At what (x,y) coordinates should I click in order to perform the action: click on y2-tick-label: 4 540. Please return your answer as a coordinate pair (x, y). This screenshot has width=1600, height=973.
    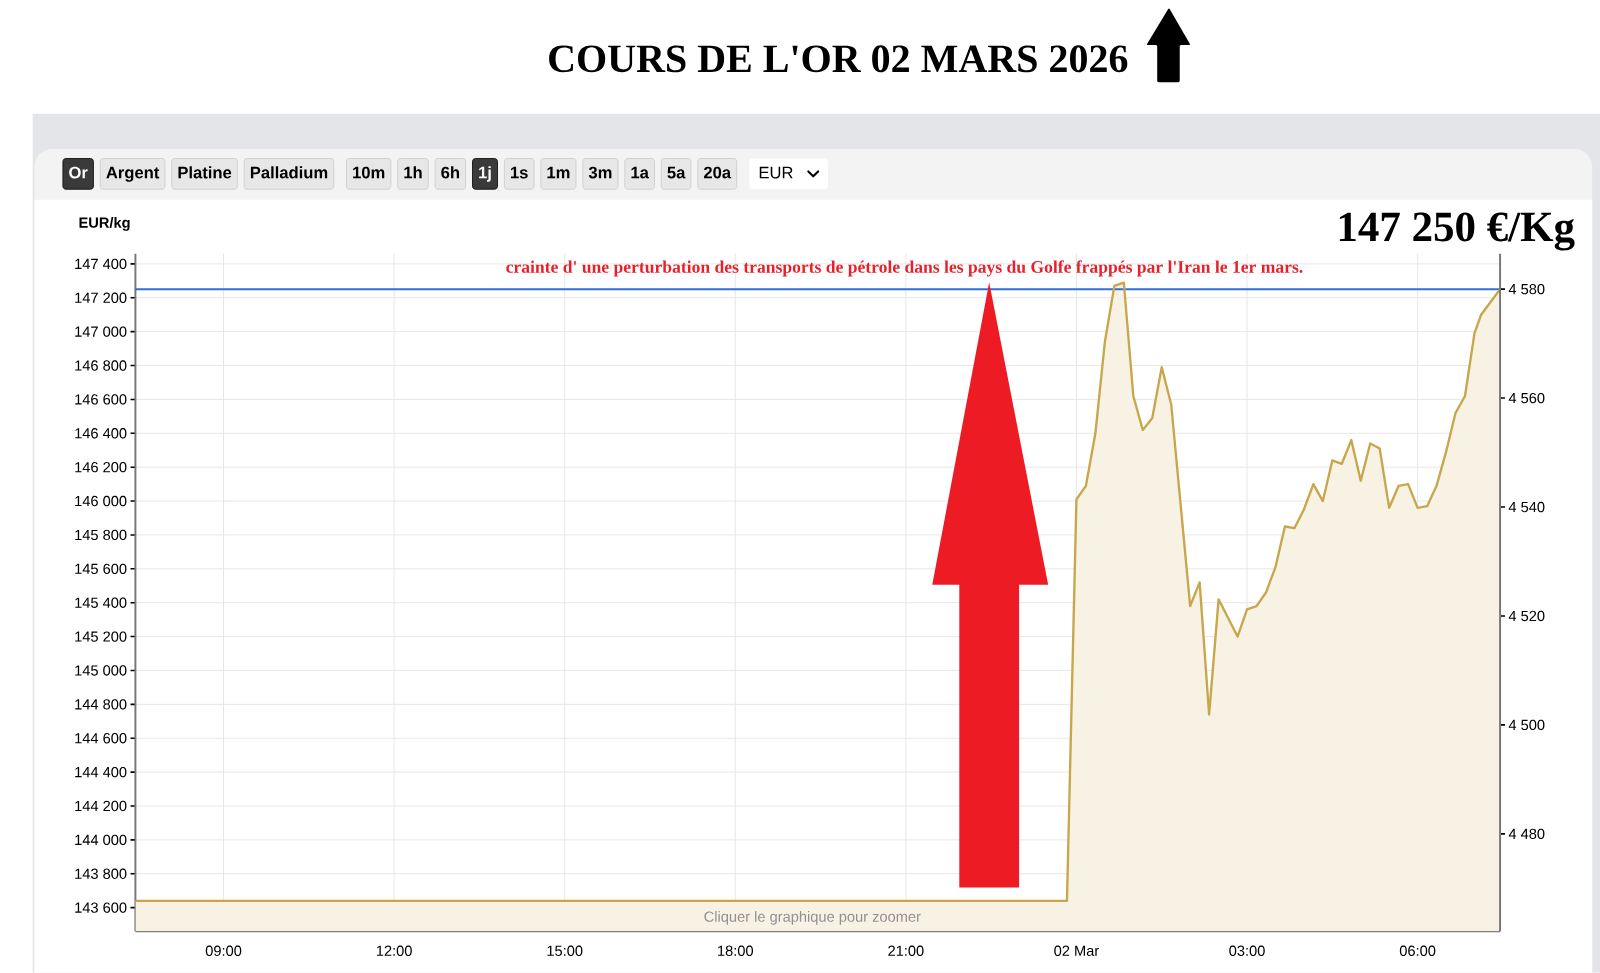
    Looking at the image, I should click on (1526, 507).